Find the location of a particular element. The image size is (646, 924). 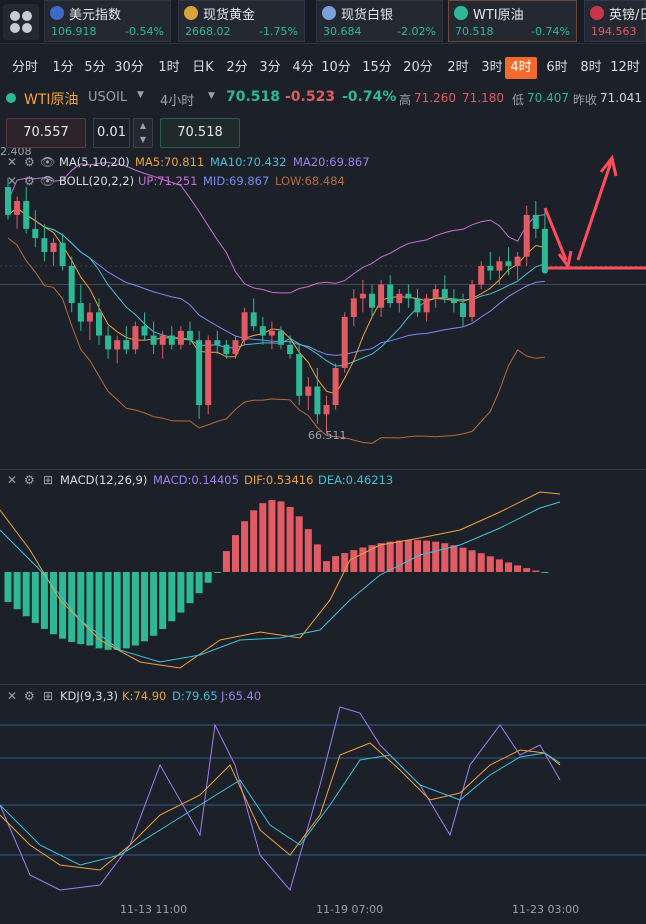

visibility-boll-icon: 👁 is located at coordinates (48, 181).